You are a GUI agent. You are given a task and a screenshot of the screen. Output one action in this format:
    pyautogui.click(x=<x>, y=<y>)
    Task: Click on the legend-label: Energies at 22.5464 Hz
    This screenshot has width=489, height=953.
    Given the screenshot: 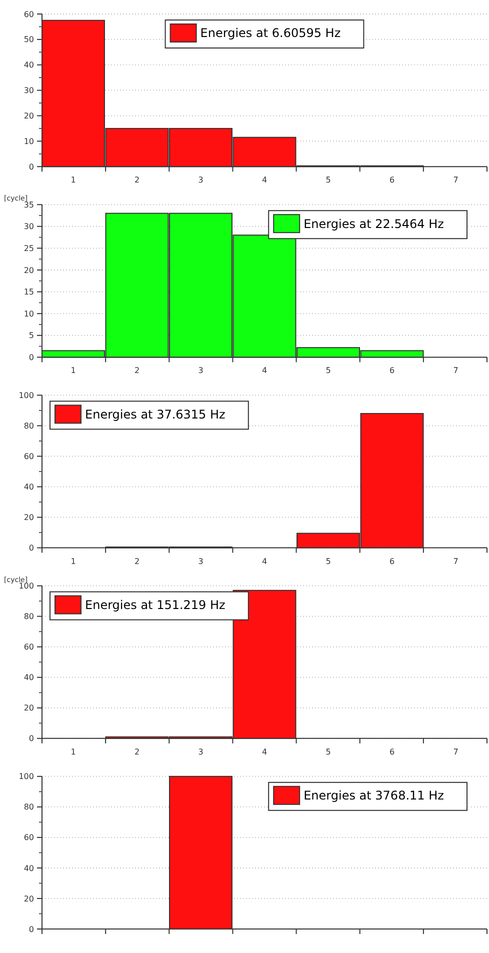 What is the action you would take?
    pyautogui.click(x=374, y=223)
    